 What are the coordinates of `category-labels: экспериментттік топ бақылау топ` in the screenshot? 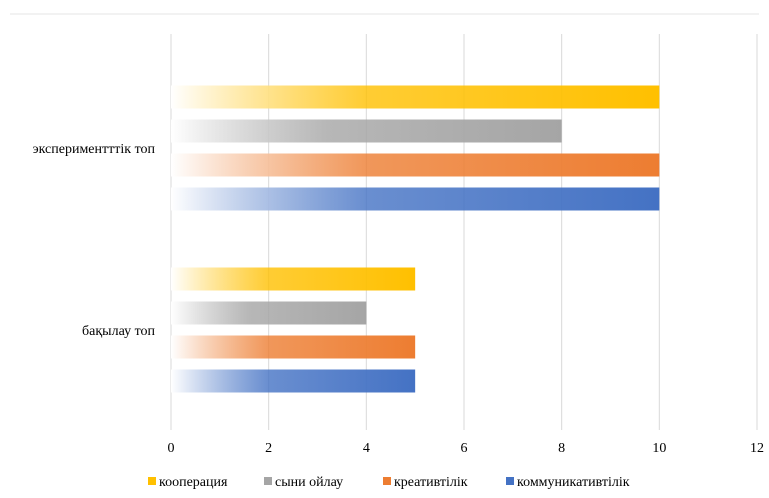 It's located at (94, 240).